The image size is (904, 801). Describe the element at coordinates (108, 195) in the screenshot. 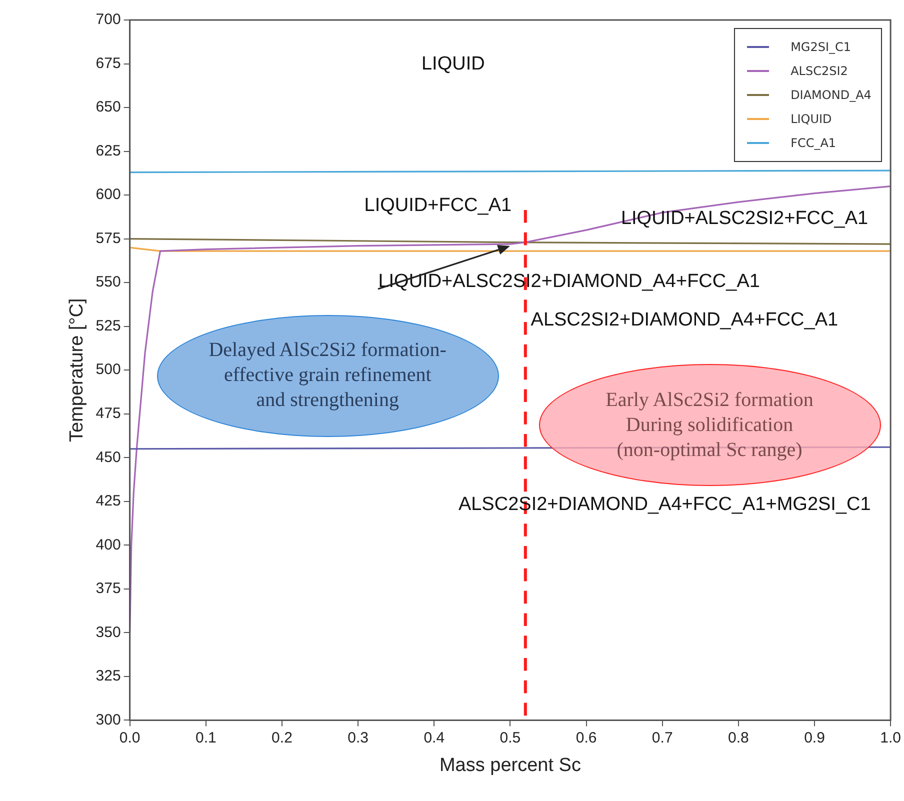

I see `y-tick-label: 600` at that location.